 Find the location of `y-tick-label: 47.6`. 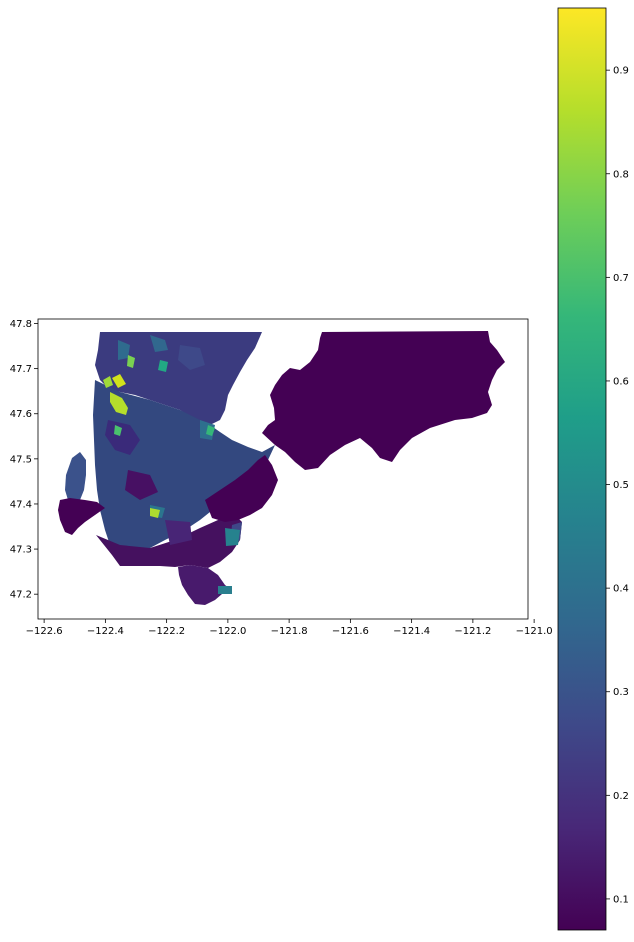

y-tick-label: 47.6 is located at coordinates (21, 414).